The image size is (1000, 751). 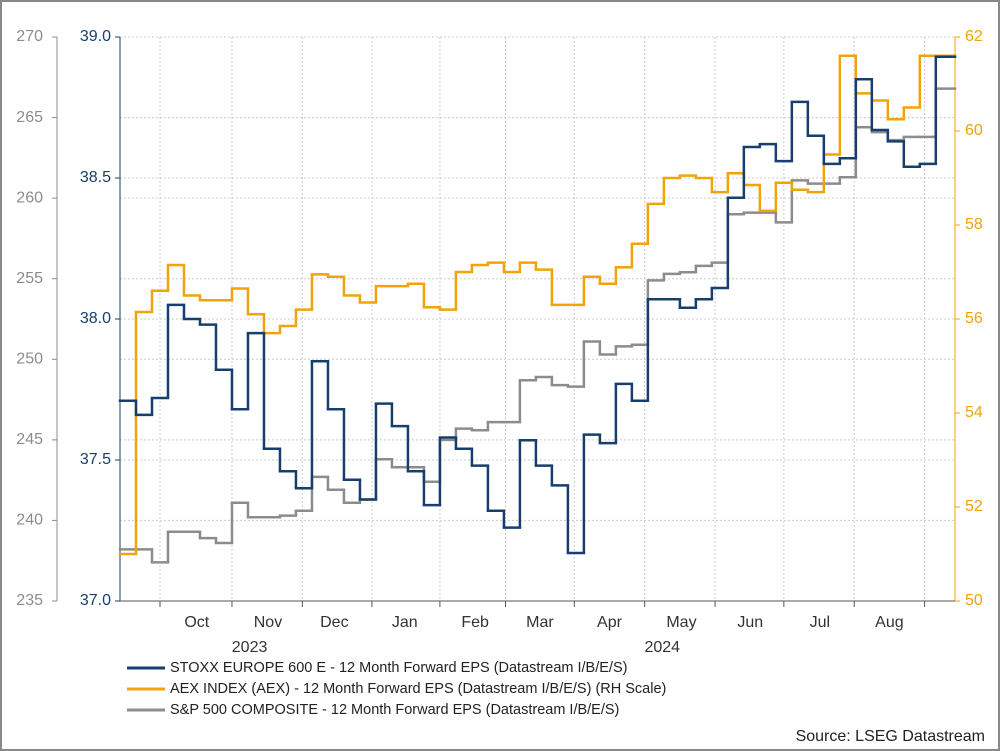 What do you see at coordinates (475, 622) in the screenshot?
I see `x-tick-label: Feb` at bounding box center [475, 622].